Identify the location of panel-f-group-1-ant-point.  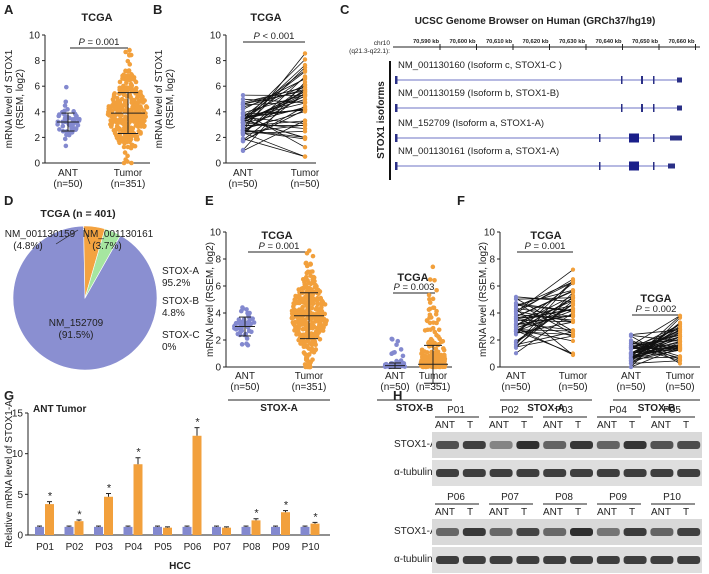
(631, 352).